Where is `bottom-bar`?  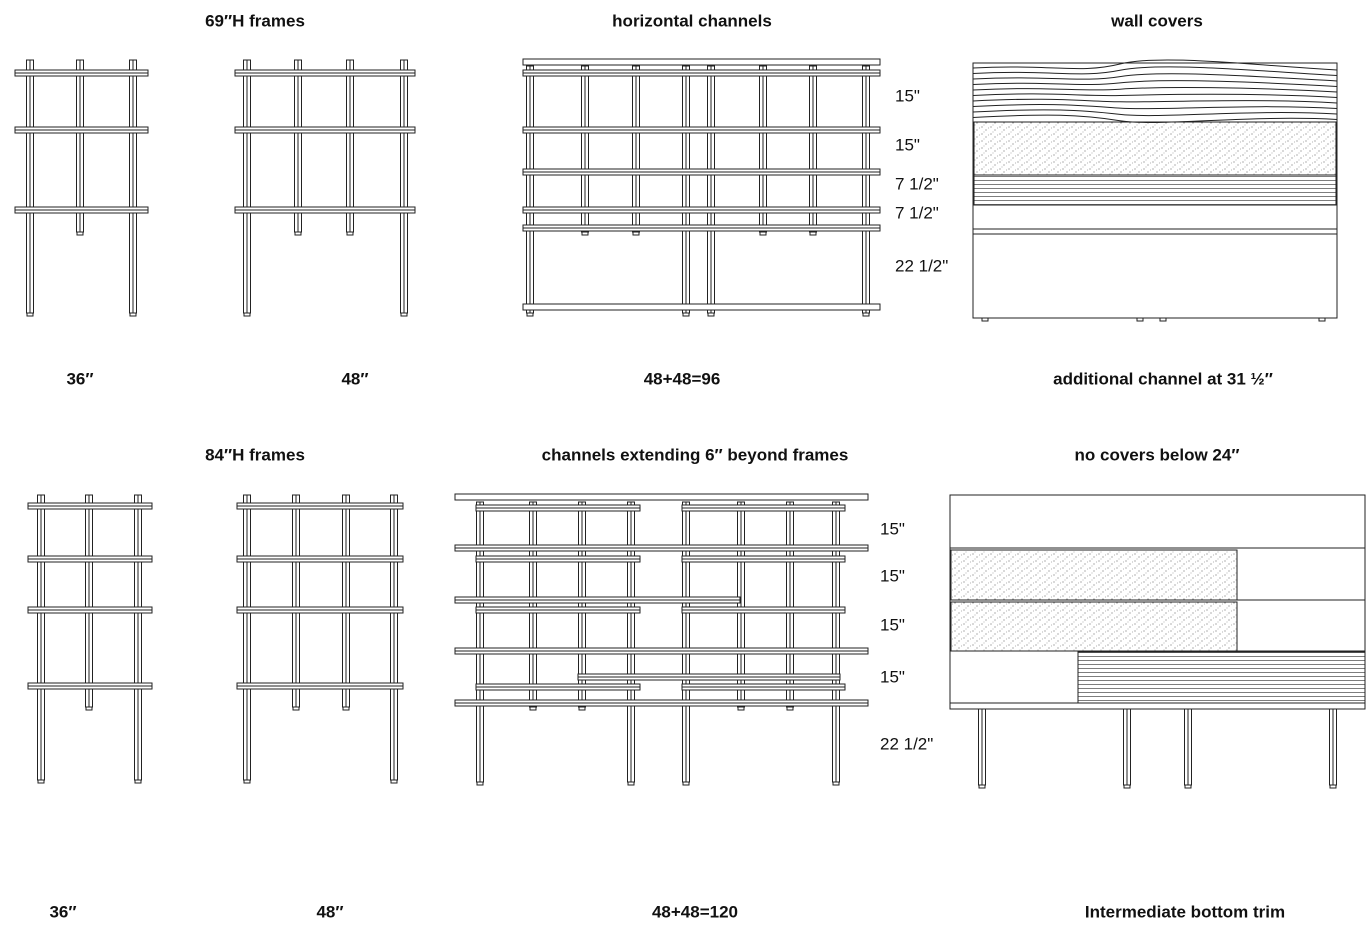 bottom-bar is located at coordinates (701, 307).